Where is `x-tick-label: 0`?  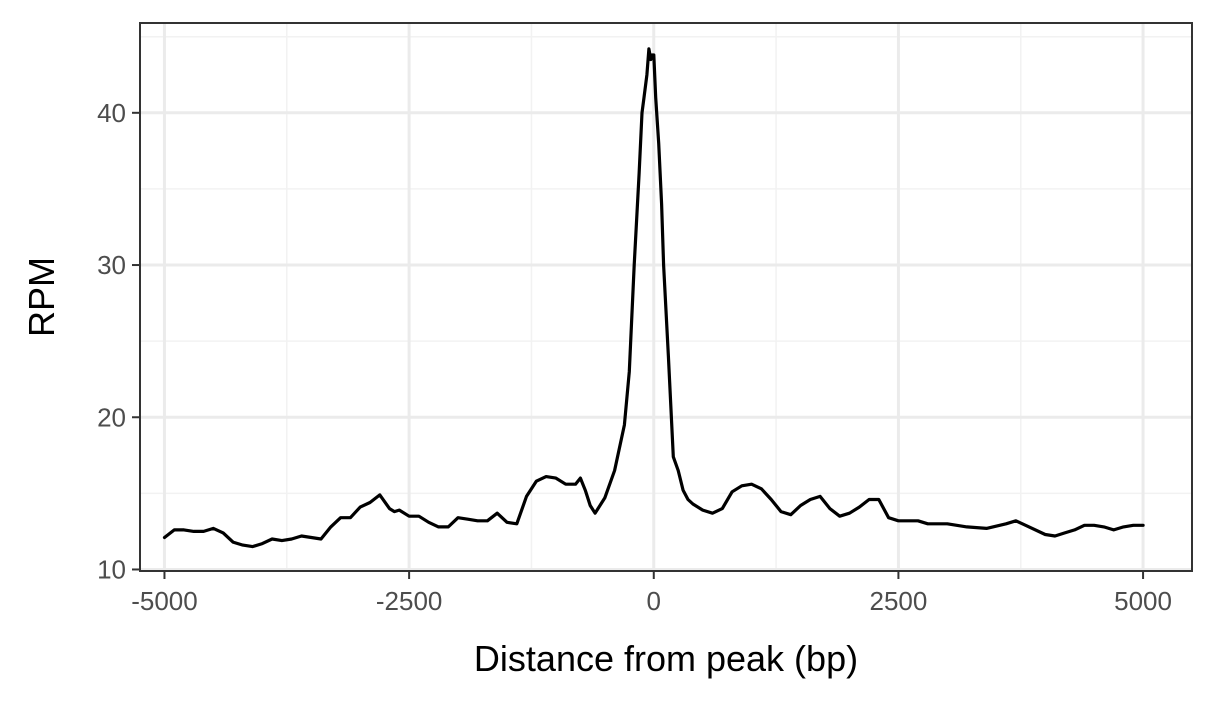 x-tick-label: 0 is located at coordinates (654, 601).